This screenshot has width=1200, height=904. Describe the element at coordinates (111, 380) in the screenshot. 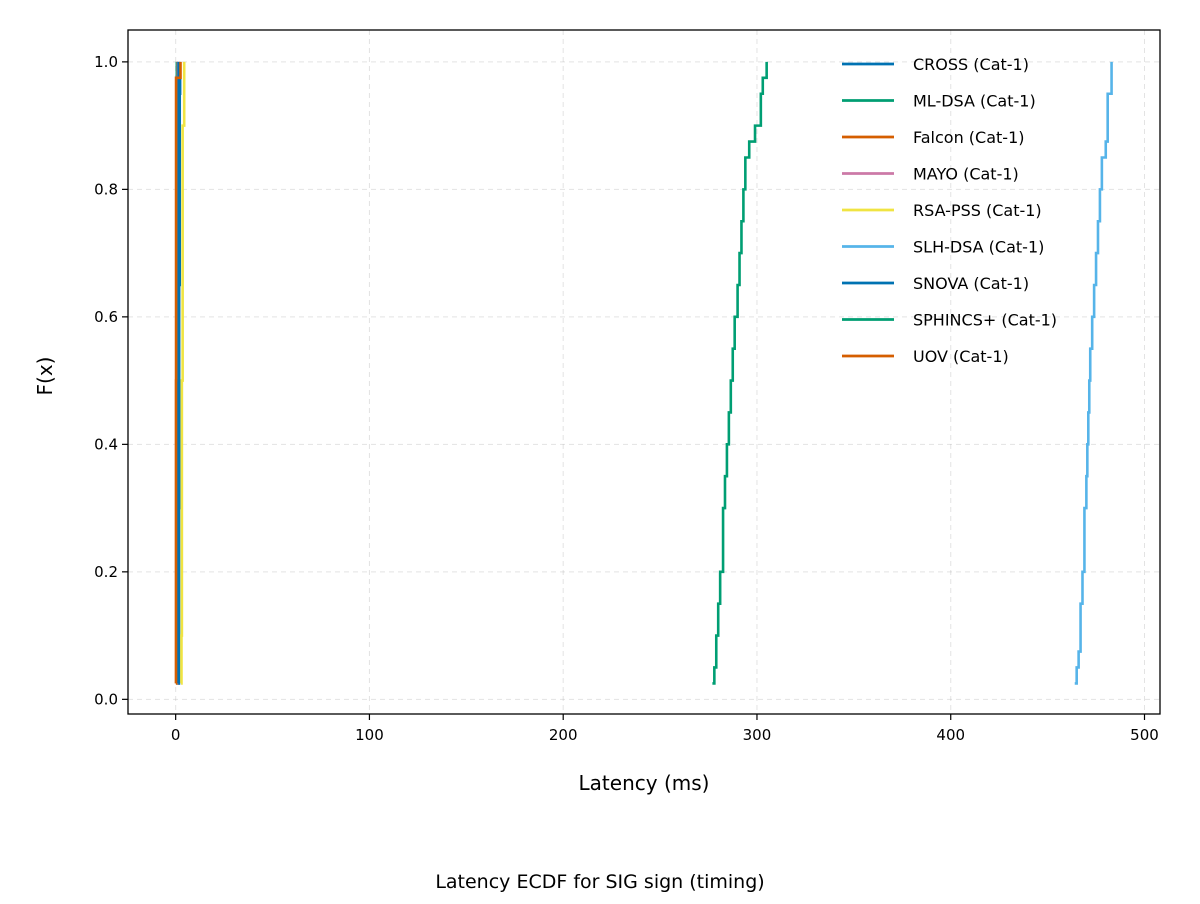

I see `y-axis-ticks: 0.0 0.2 0.4 0.6 0.8 1.0` at that location.